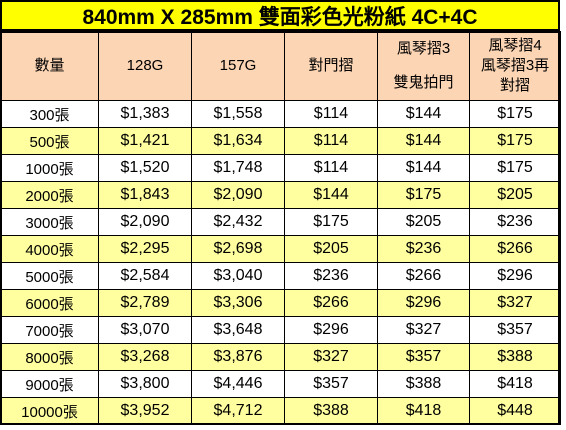  Describe the element at coordinates (238, 114) in the screenshot. I see `cell-157g: $1,558` at that location.